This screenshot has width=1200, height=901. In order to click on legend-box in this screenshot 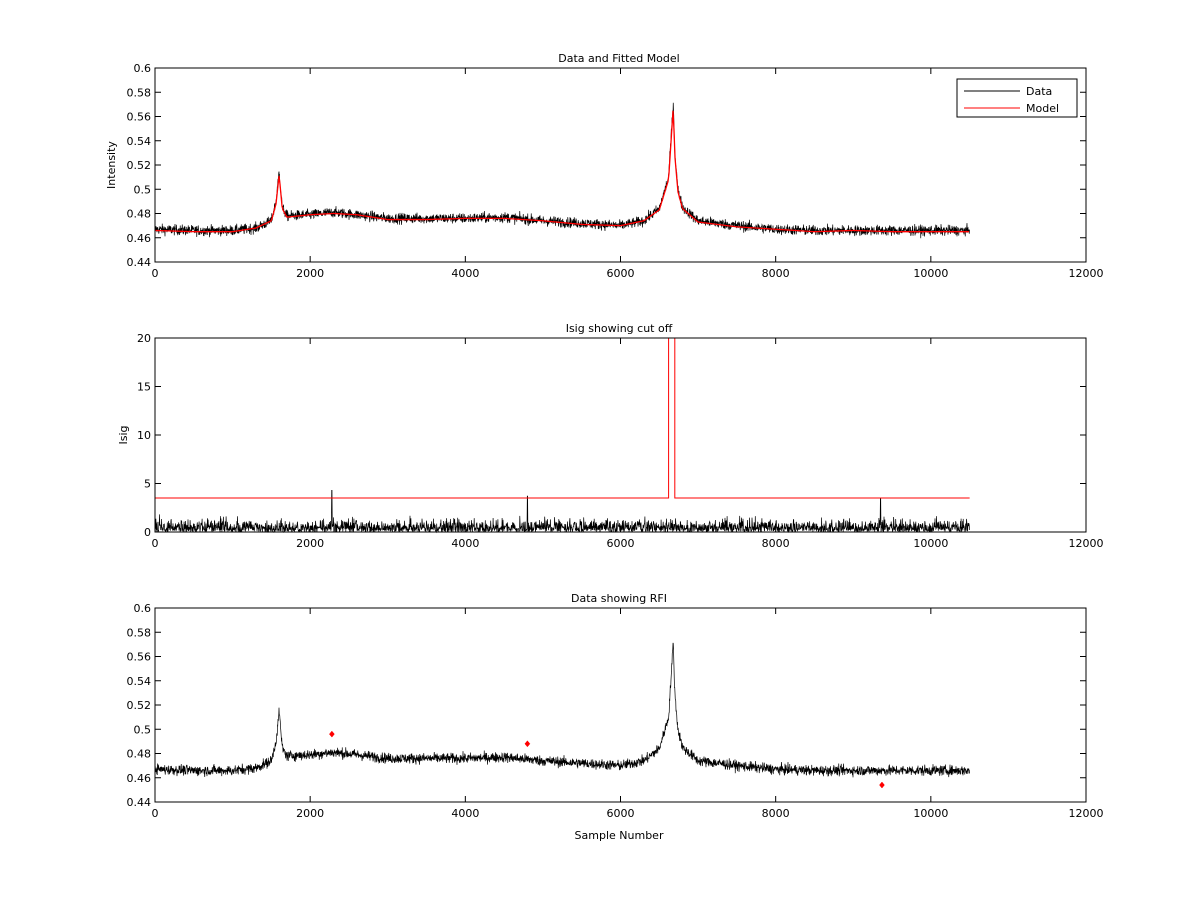, I will do `click(1017, 98)`.